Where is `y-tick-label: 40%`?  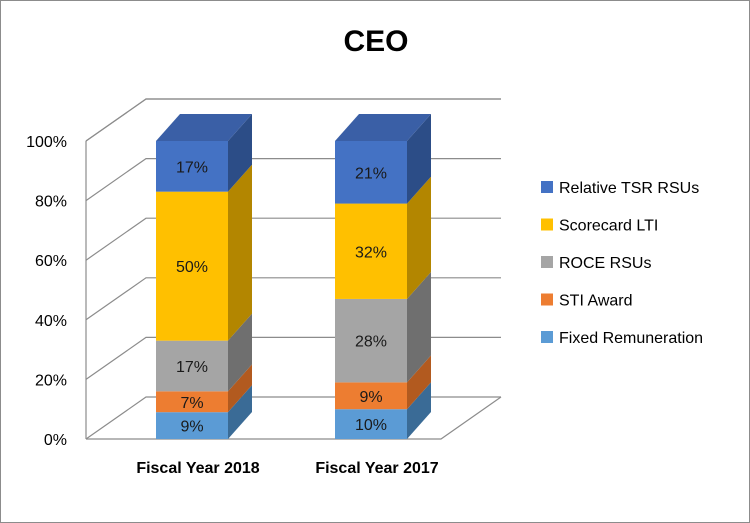 y-tick-label: 40% is located at coordinates (51, 321).